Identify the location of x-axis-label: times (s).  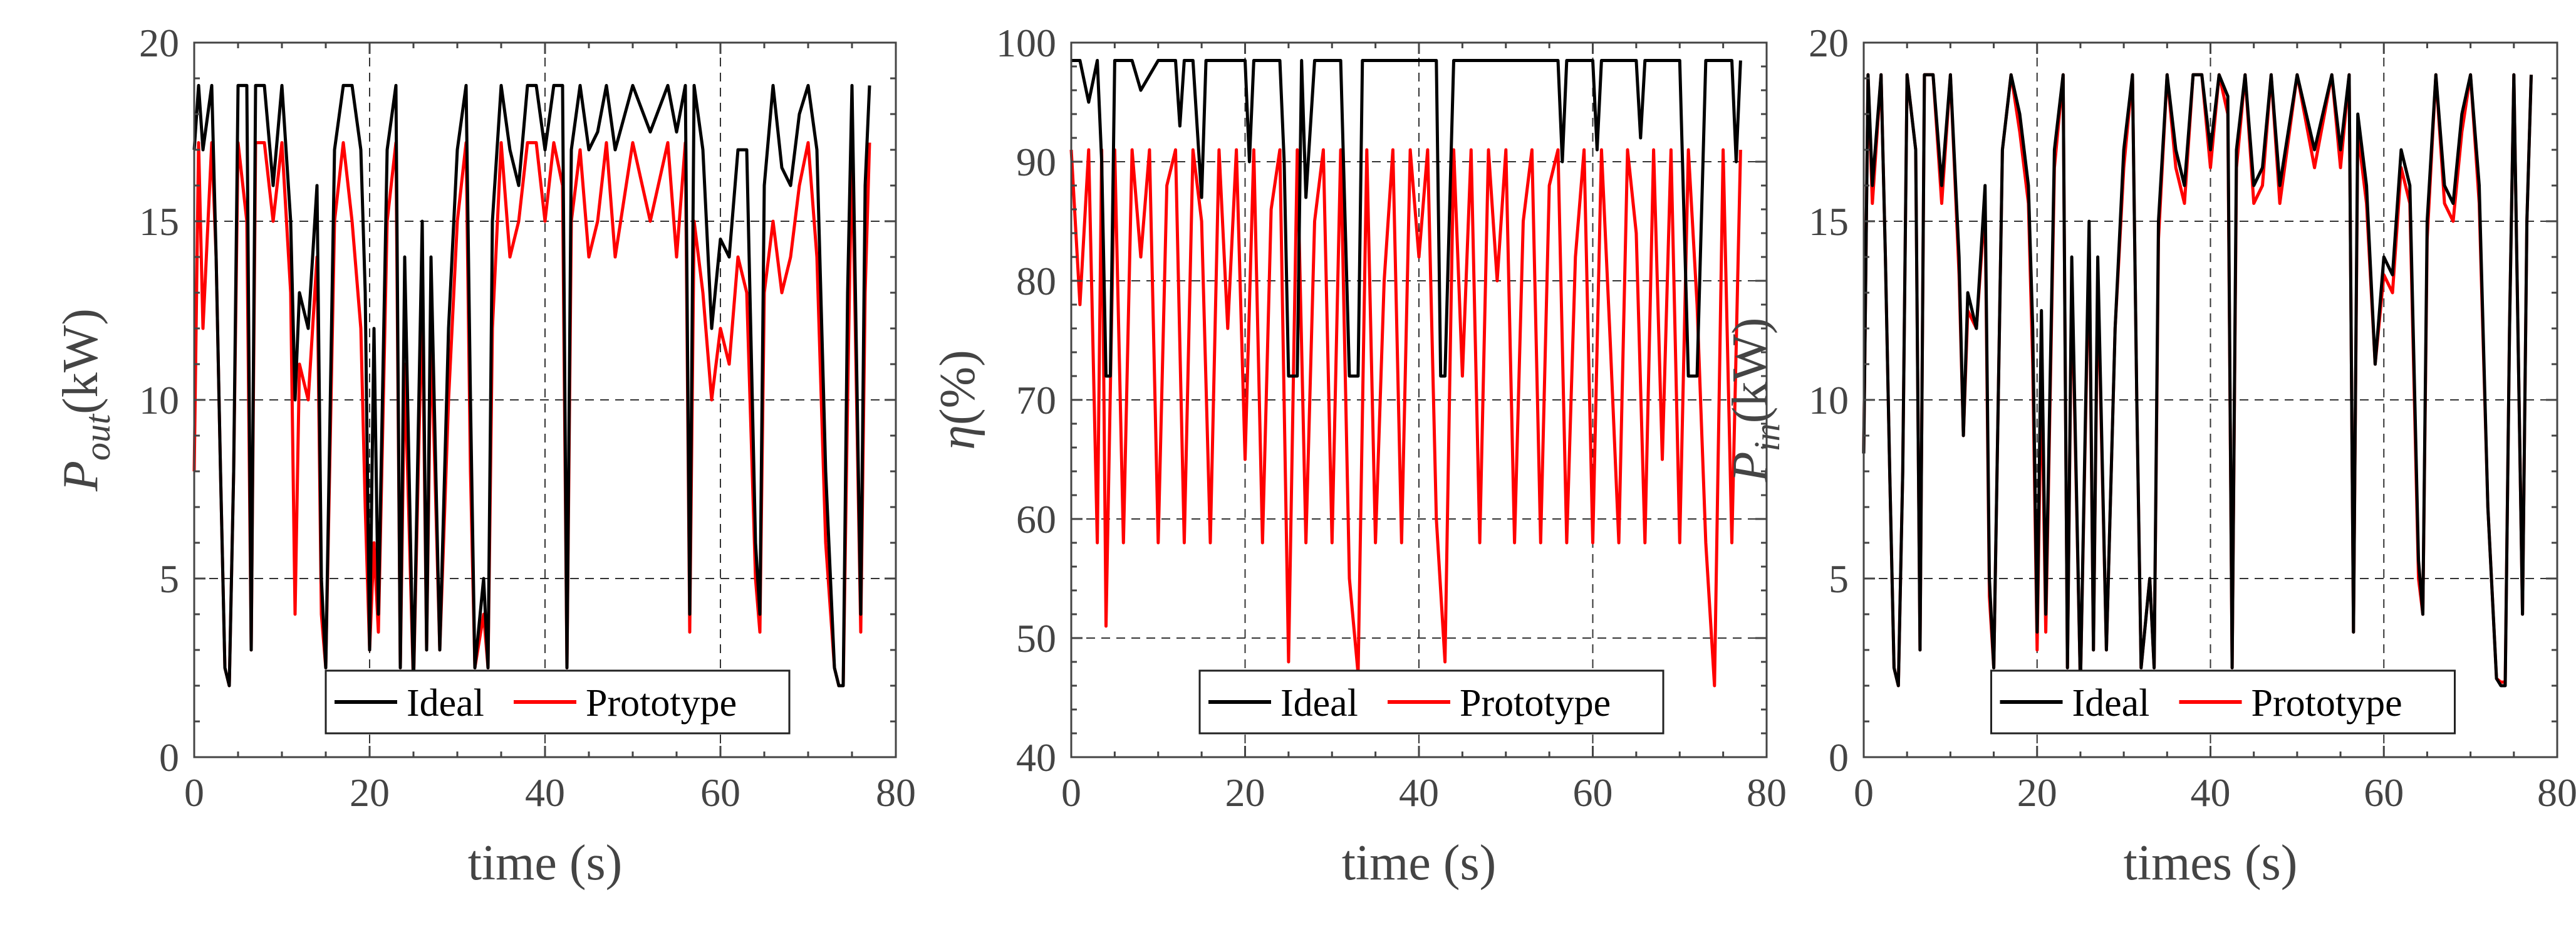
(2211, 863).